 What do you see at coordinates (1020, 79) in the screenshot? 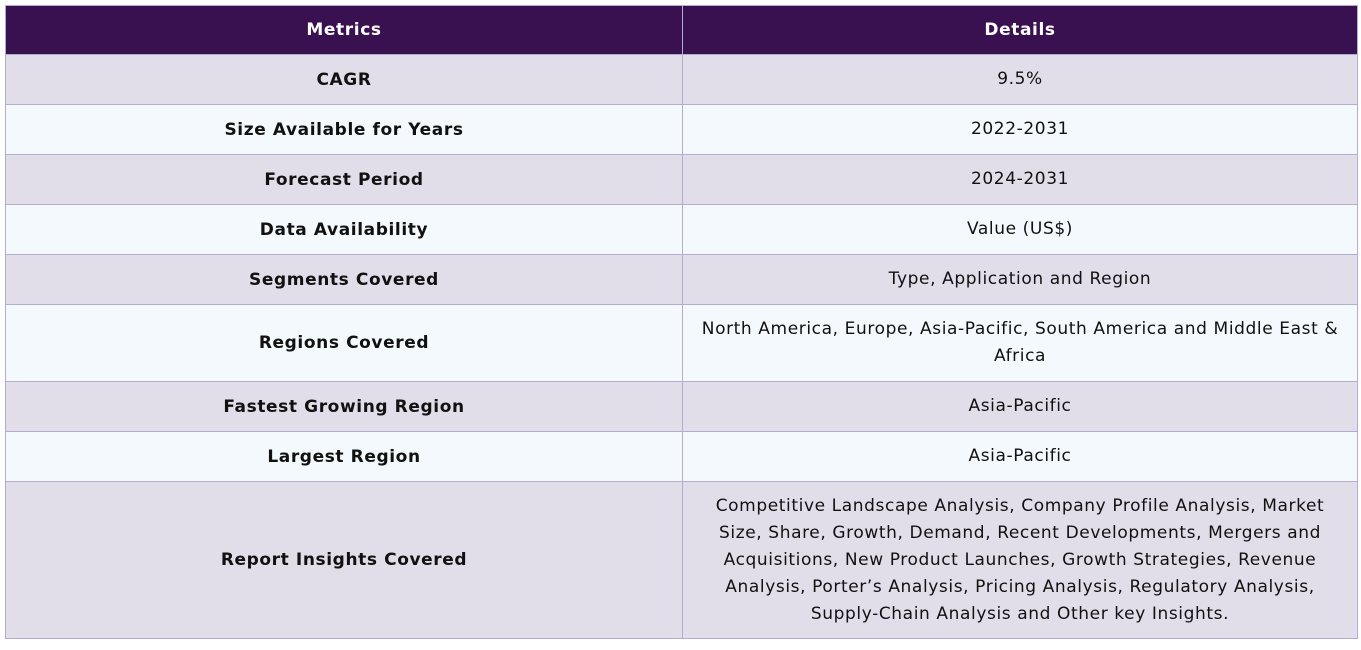
I see `detail-cell: 9.5%` at bounding box center [1020, 79].